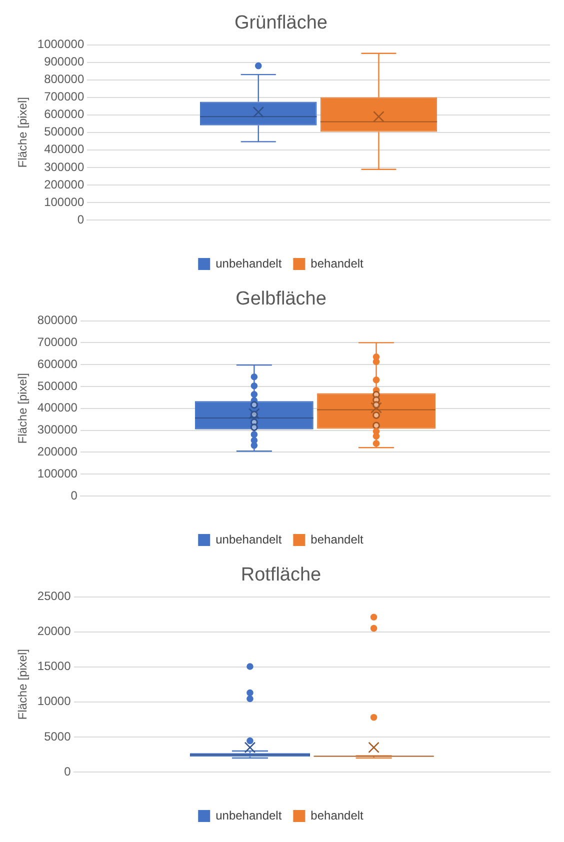 This screenshot has height=842, width=564. Describe the element at coordinates (281, 299) in the screenshot. I see `chart-title: Gelbfläche` at that location.